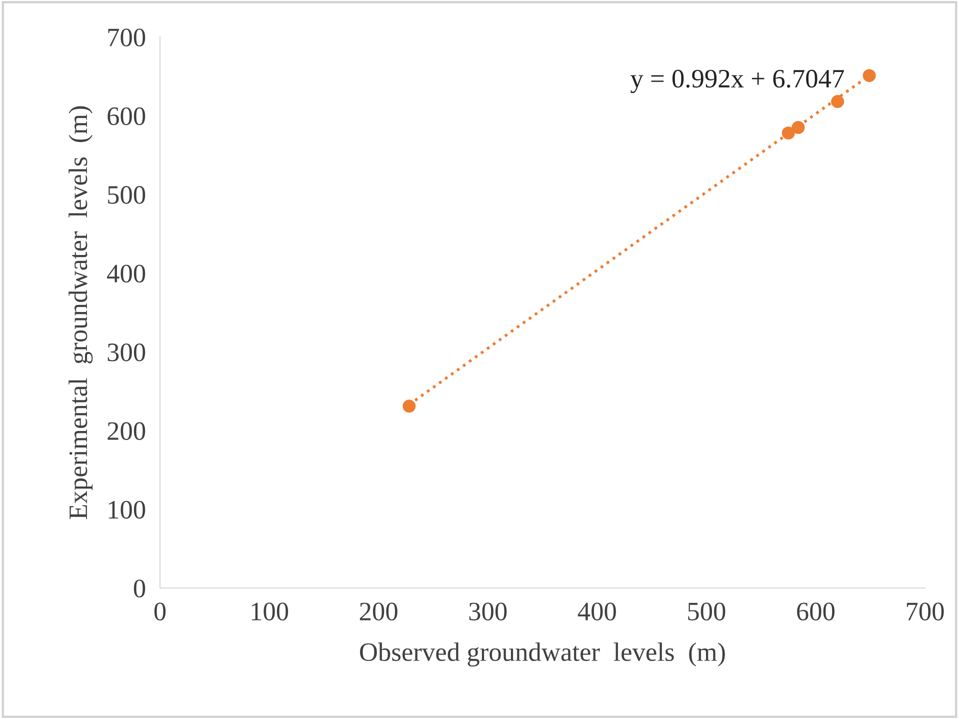  Describe the element at coordinates (925, 611) in the screenshot. I see `x-tick-label: 700` at that location.